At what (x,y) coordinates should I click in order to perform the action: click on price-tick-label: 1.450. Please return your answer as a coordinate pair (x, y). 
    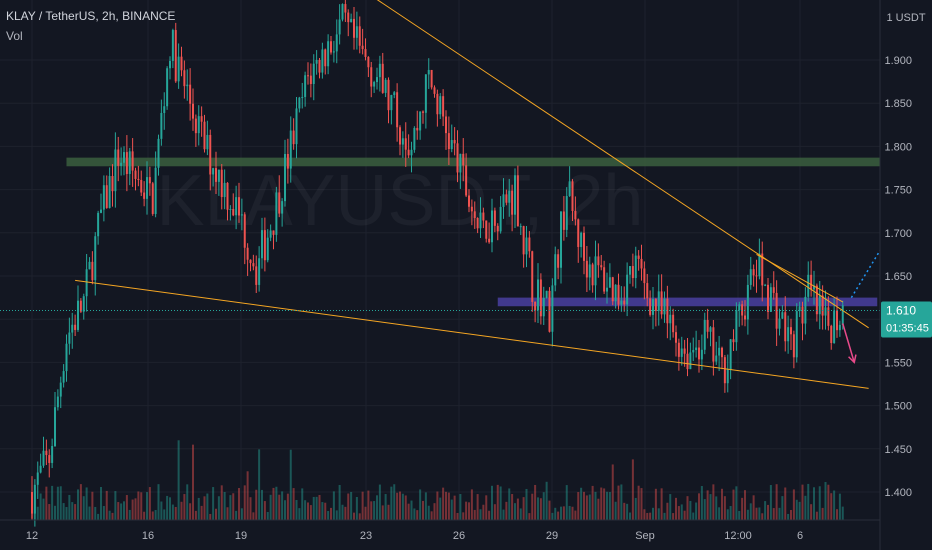
    Looking at the image, I should click on (898, 450).